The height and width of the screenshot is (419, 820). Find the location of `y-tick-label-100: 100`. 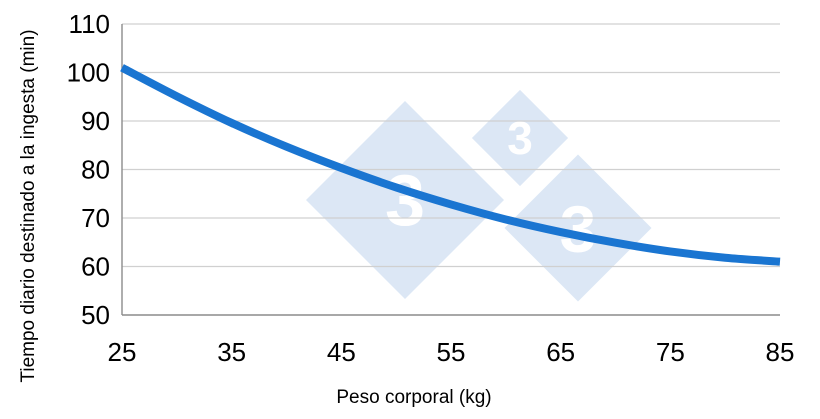

y-tick-label-100: 100 is located at coordinates (88, 73).